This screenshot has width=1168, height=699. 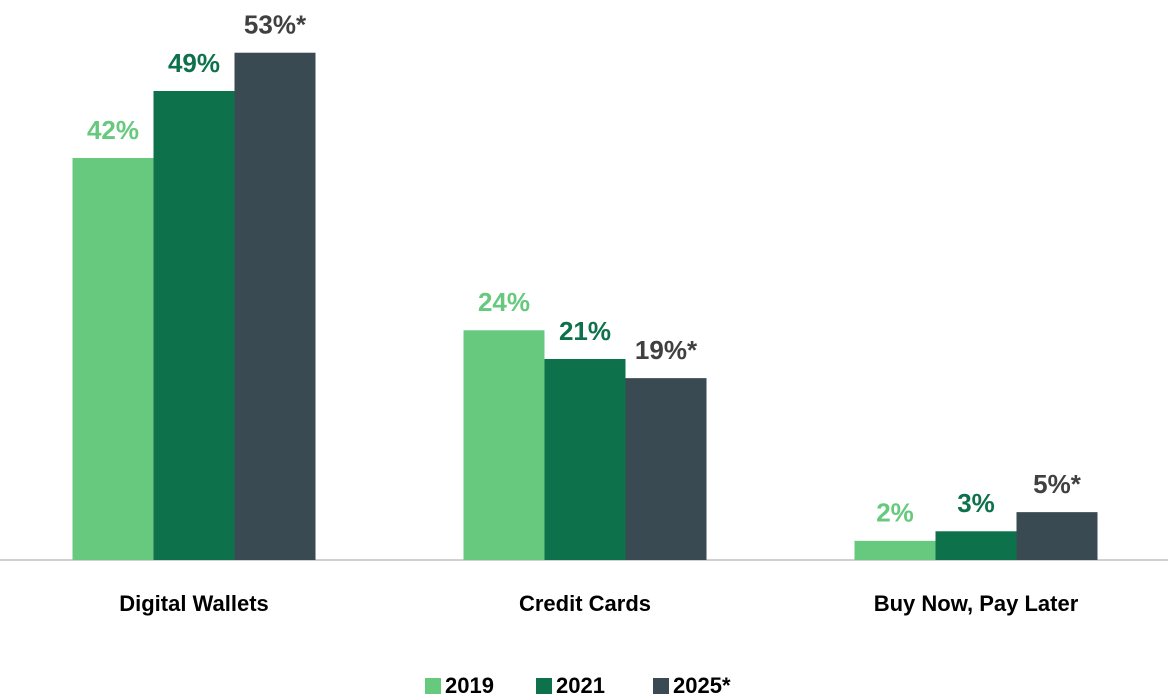 What do you see at coordinates (976, 603) in the screenshot?
I see `x-tick-label: Buy Now, Pay Later` at bounding box center [976, 603].